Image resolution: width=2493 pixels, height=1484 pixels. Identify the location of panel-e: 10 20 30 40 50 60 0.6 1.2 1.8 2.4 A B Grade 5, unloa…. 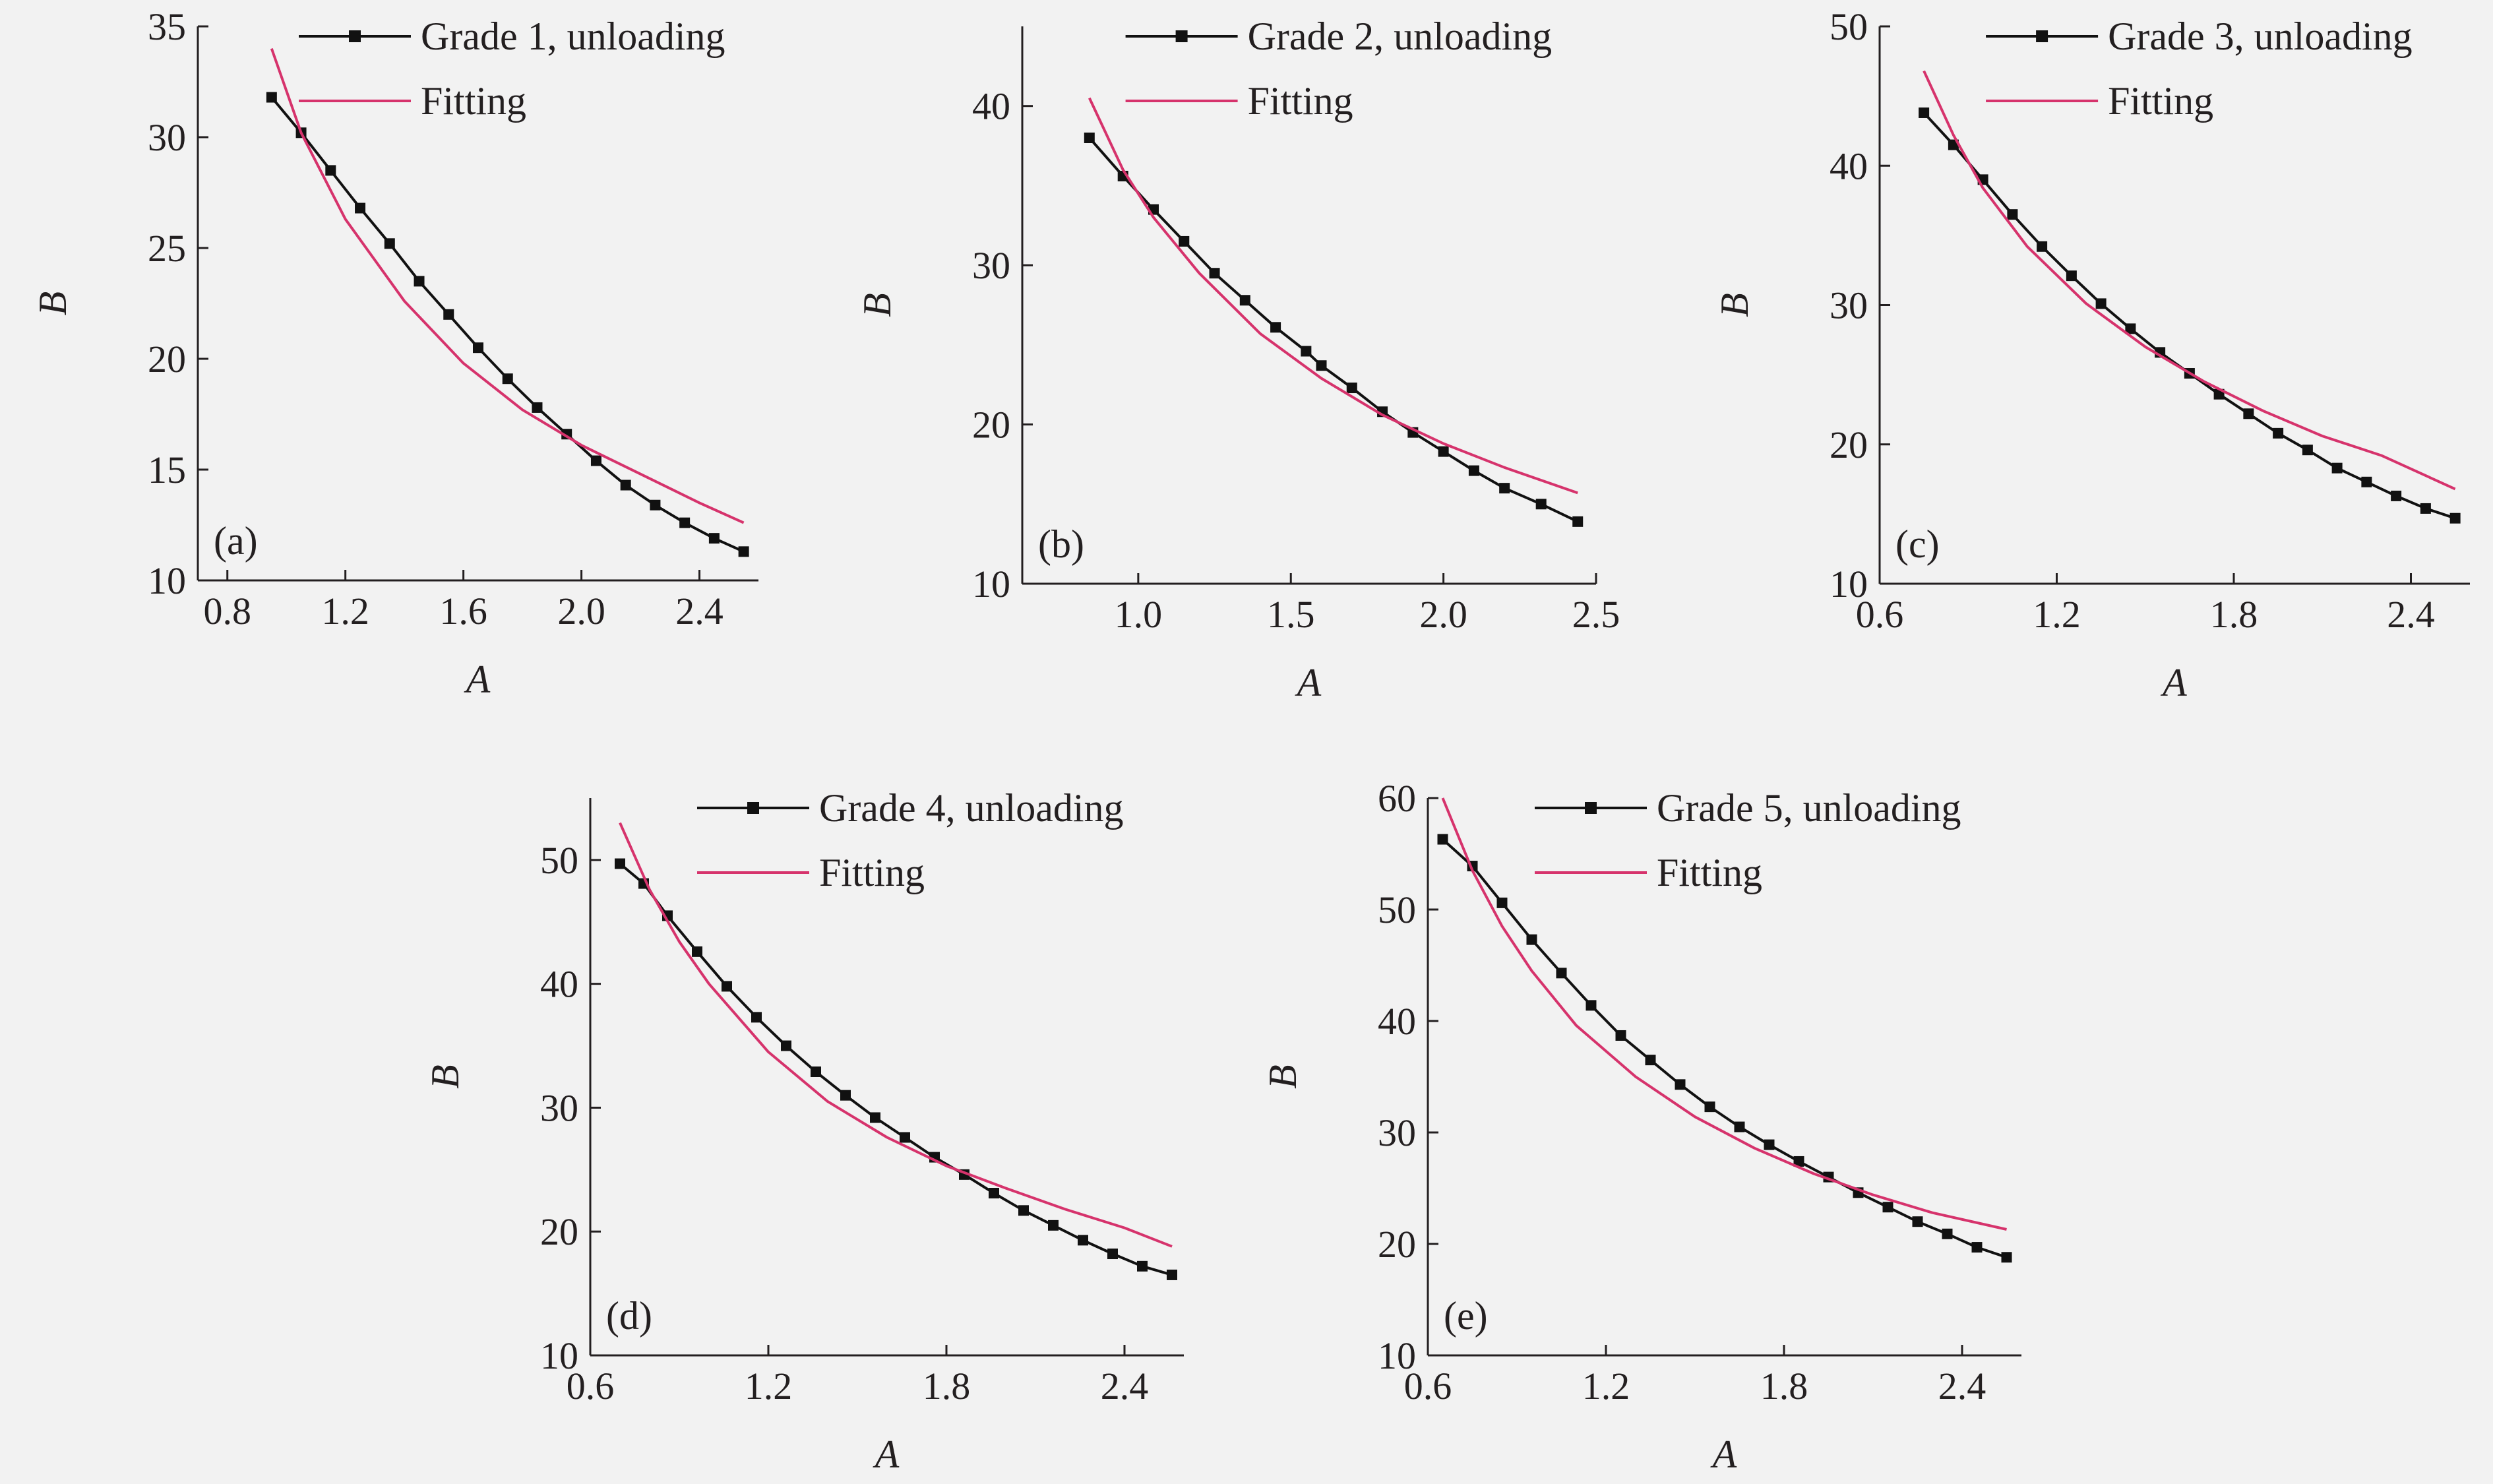
(1641, 1126).